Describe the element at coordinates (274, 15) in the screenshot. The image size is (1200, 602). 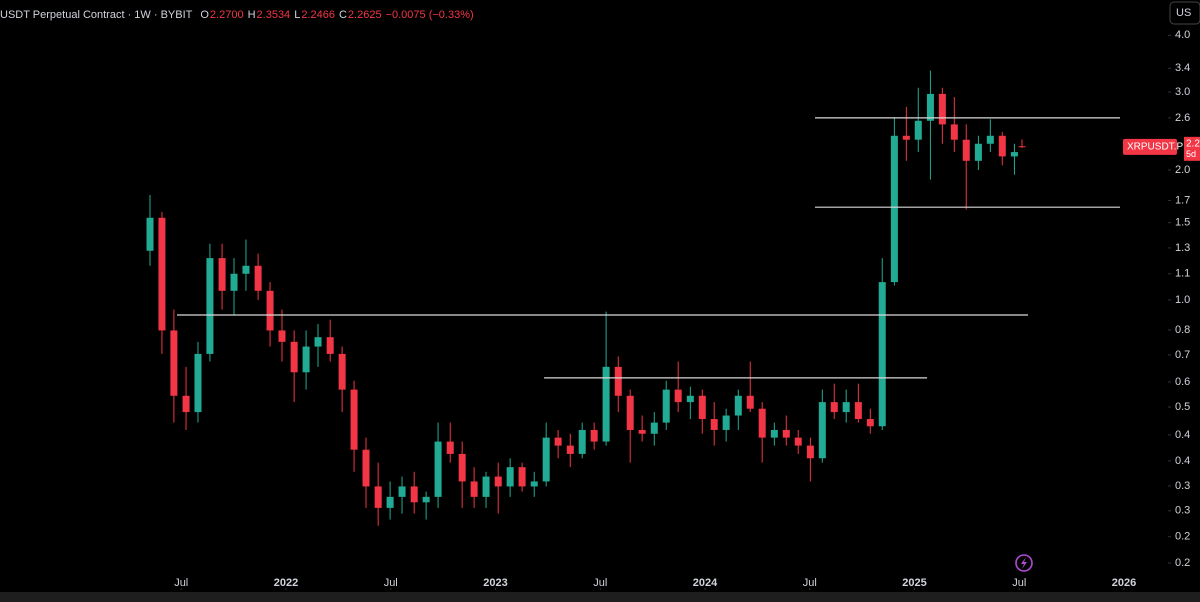
I see `ohlc-value: 2.3534` at that location.